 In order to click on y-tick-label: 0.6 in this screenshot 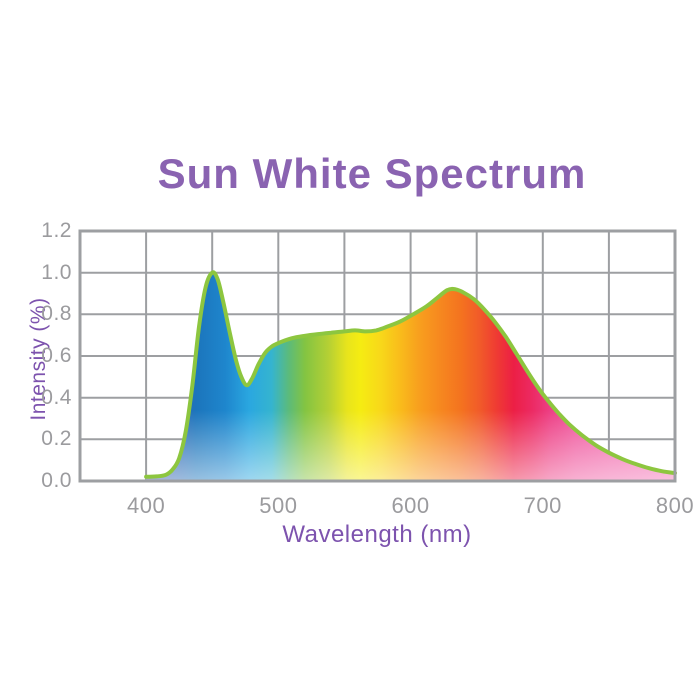, I will do `click(56, 355)`.